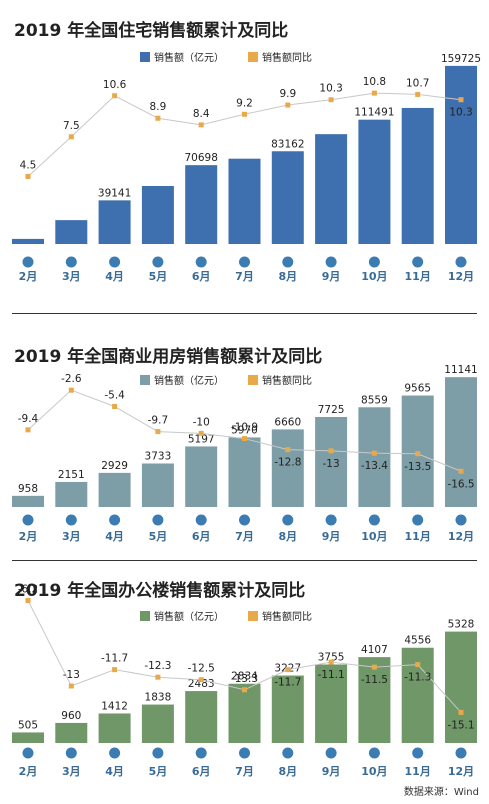  I want to click on bar-value-label: 11141, so click(460, 370).